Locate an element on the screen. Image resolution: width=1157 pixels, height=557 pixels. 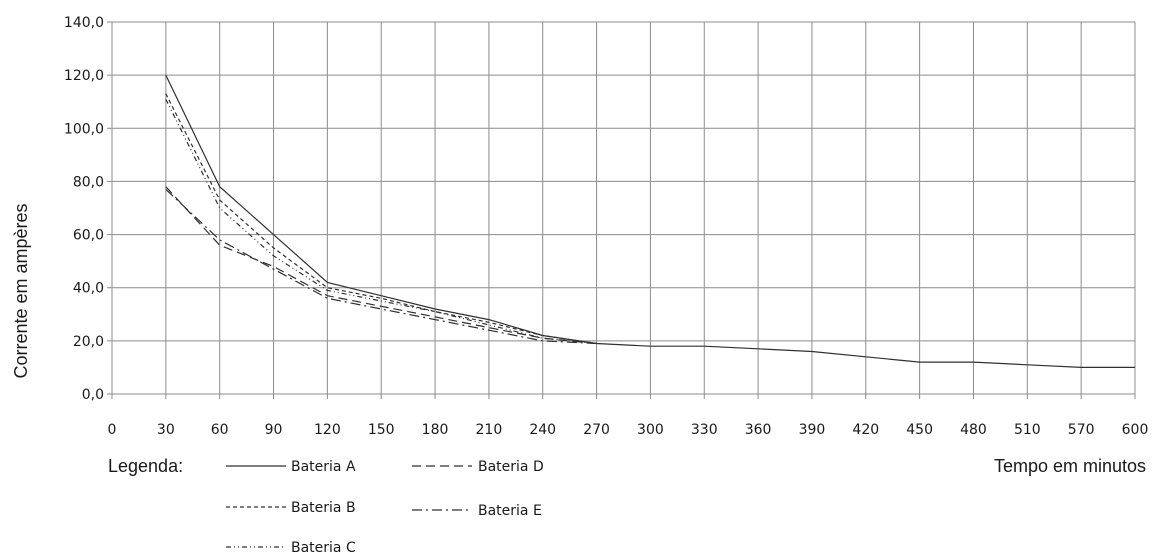
x-tick-label: 300 is located at coordinates (650, 430).